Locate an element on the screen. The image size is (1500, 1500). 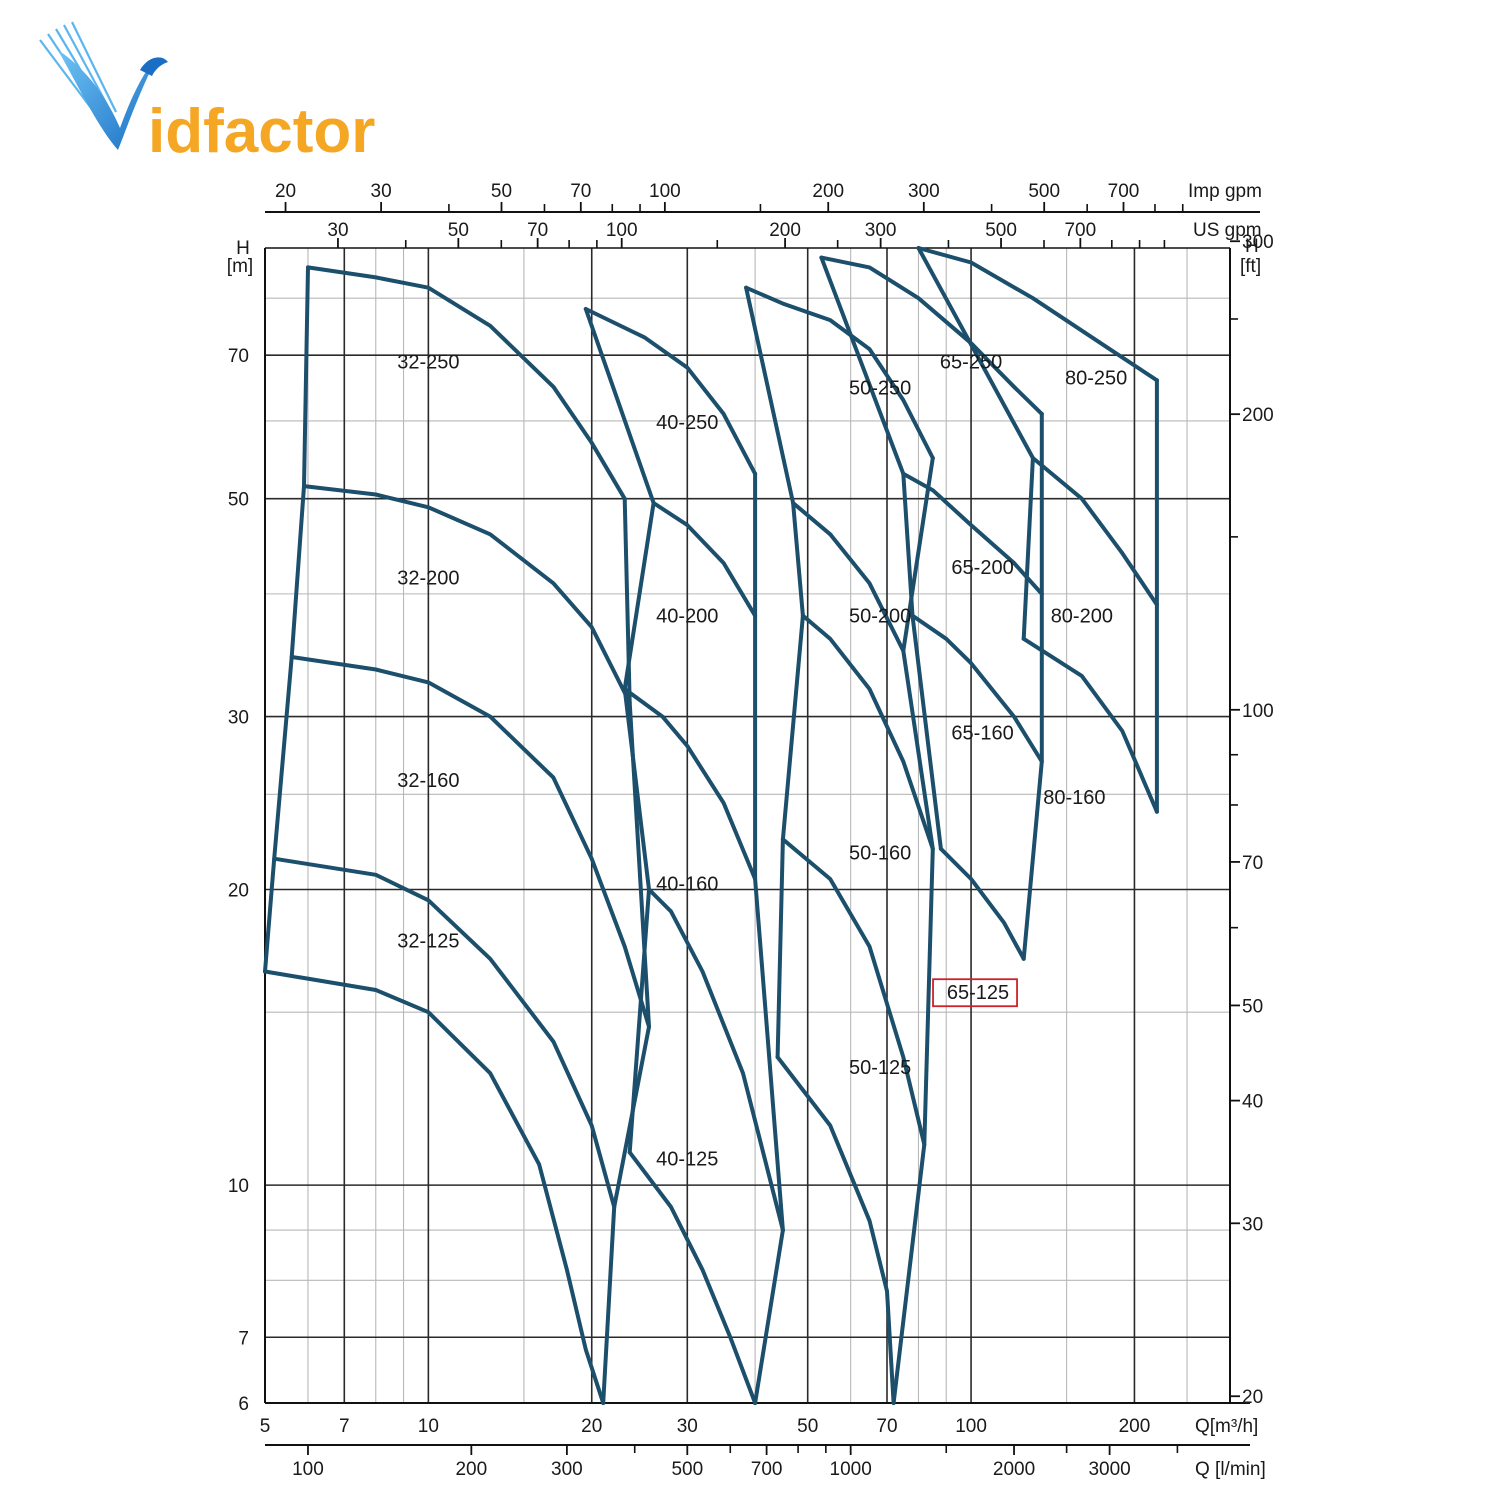
imp-gpm-tick-label: 100 is located at coordinates (665, 191).